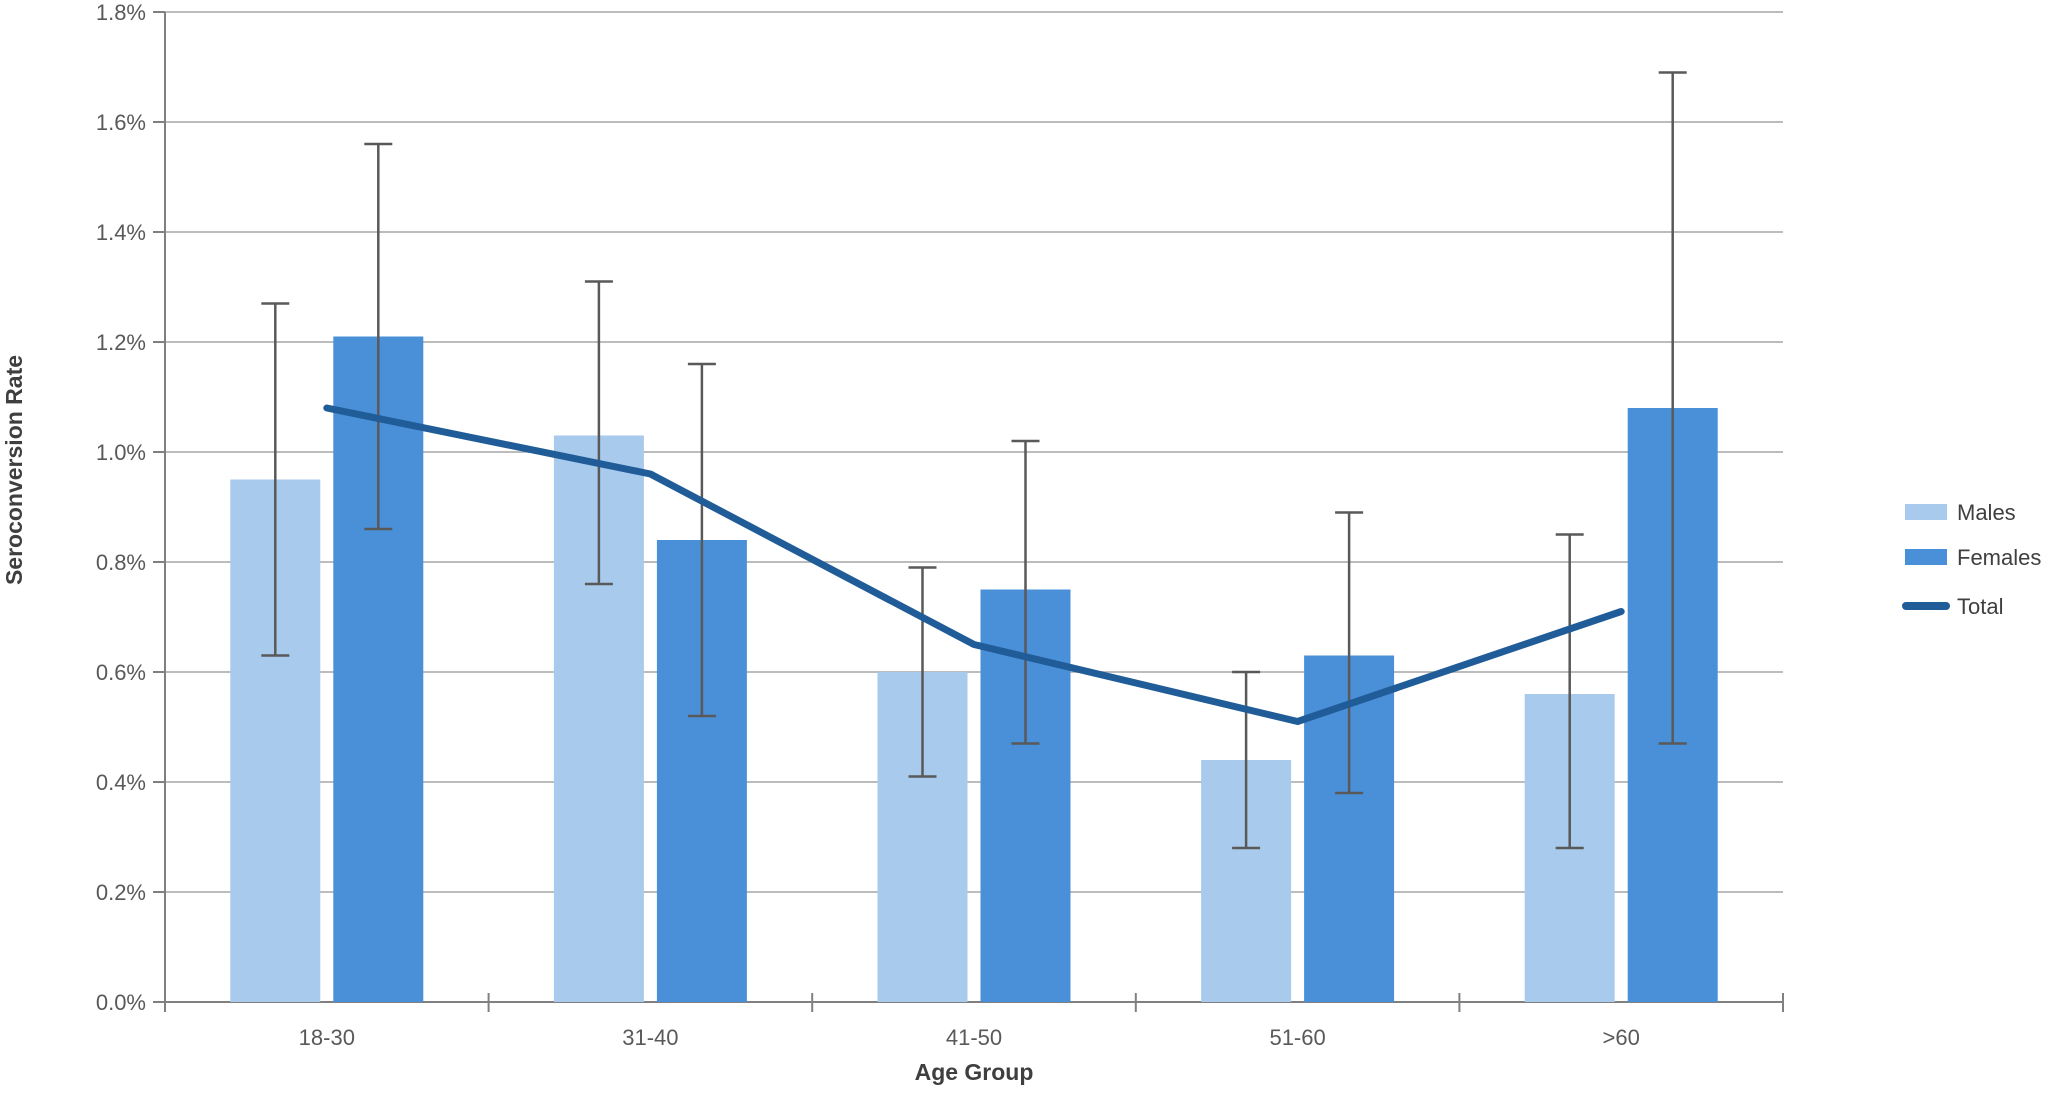 This screenshot has width=2050, height=1093. Describe the element at coordinates (1986, 512) in the screenshot. I see `legend-label-males: Males` at that location.